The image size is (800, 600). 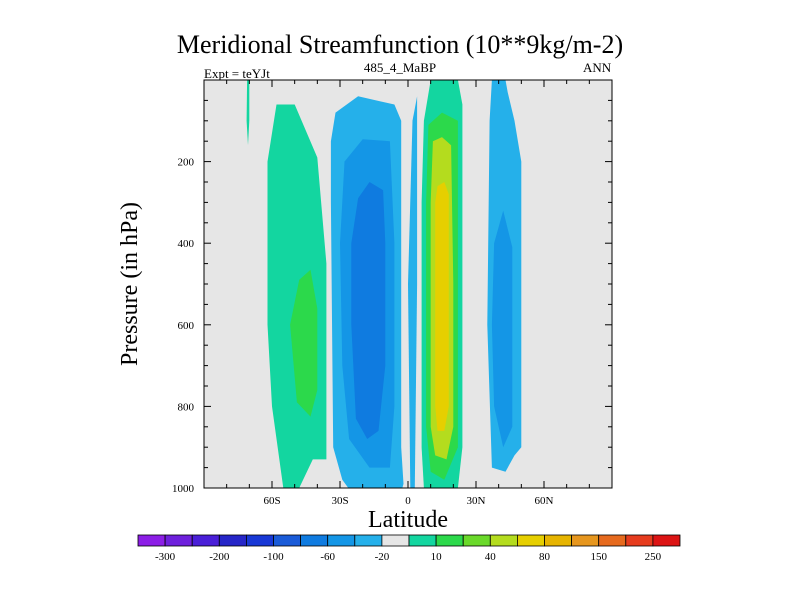 I want to click on x-tick-label: 30N, so click(x=476, y=501).